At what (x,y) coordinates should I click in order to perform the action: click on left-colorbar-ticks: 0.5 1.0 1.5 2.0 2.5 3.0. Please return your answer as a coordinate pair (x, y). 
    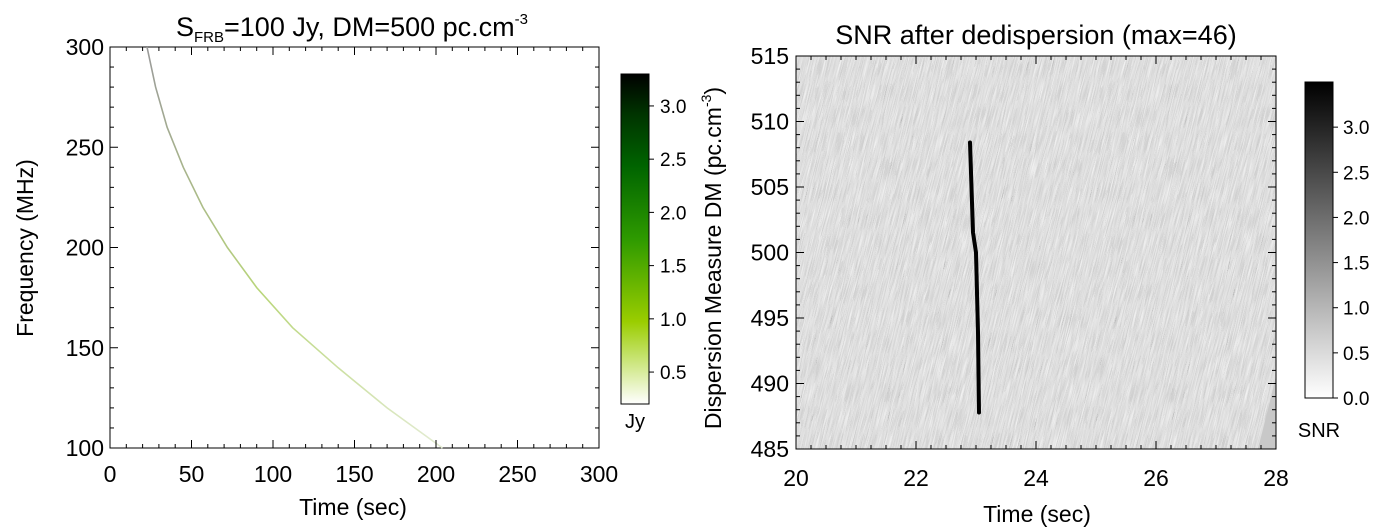
    Looking at the image, I should click on (667, 240).